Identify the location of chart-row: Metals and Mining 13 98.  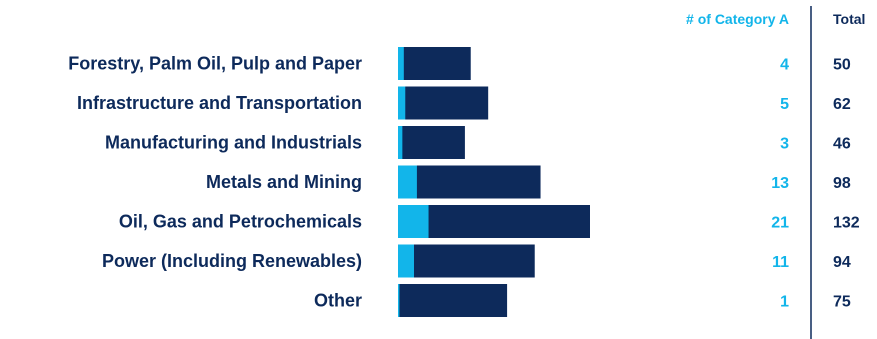
(528, 182).